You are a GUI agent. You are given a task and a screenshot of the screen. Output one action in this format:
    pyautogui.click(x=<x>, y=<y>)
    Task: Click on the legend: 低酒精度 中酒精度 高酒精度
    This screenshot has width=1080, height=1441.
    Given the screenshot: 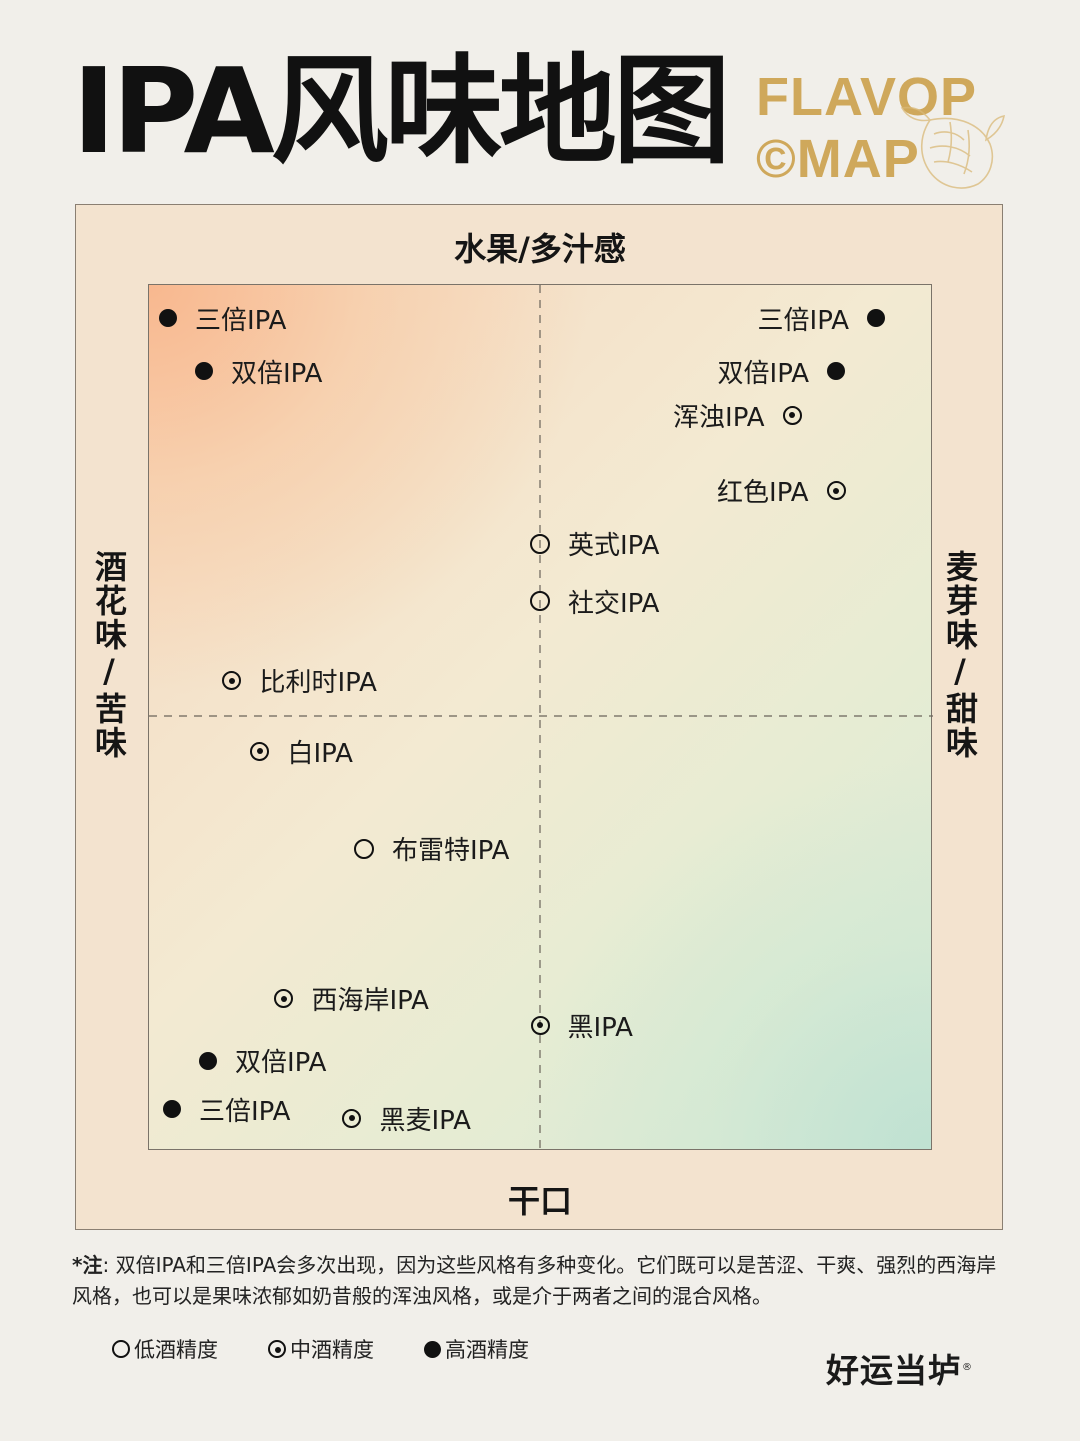 What is the action you would take?
    pyautogui.click(x=320, y=1349)
    